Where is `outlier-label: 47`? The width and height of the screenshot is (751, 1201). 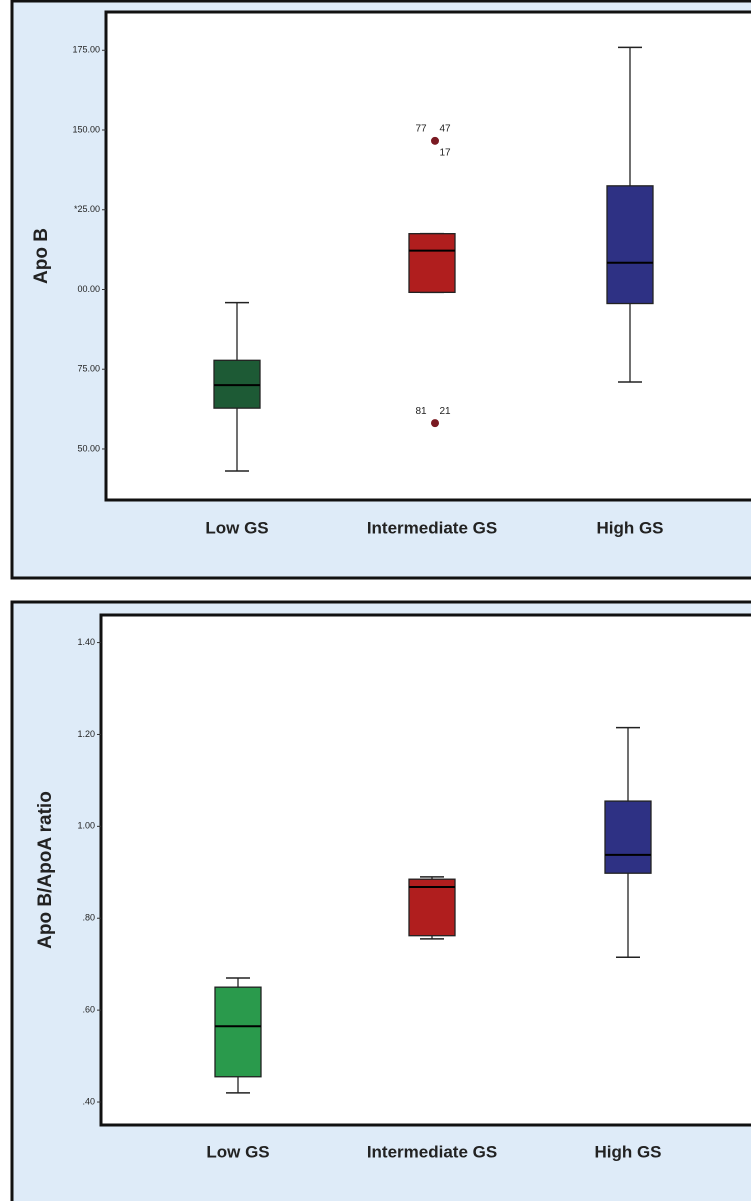
outlier-label: 47 is located at coordinates (445, 128).